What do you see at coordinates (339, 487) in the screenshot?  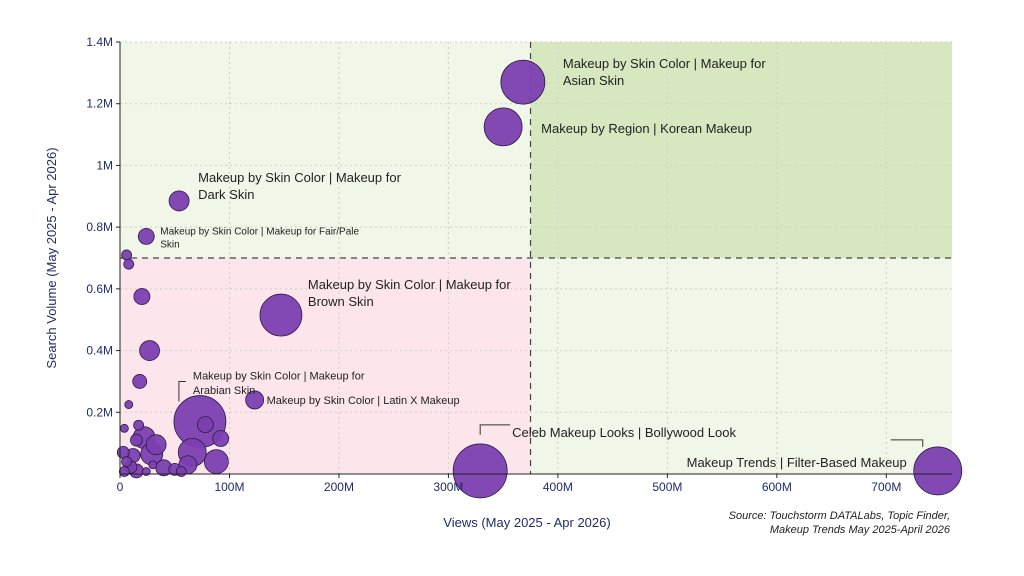 I see `x-tick-label: 200M` at bounding box center [339, 487].